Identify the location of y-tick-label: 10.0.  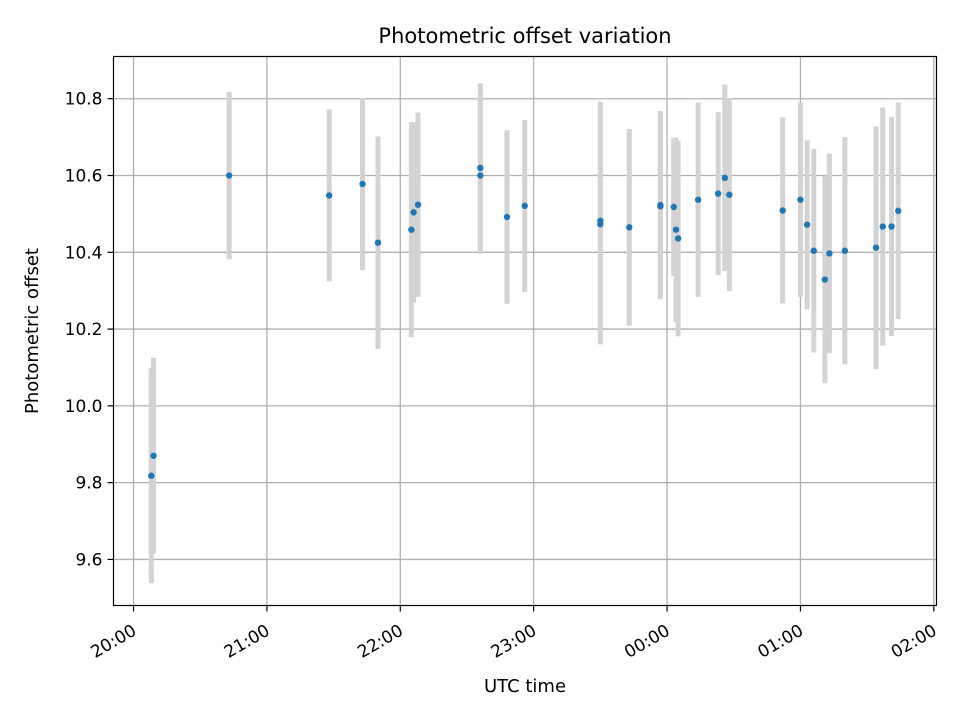
(84, 407).